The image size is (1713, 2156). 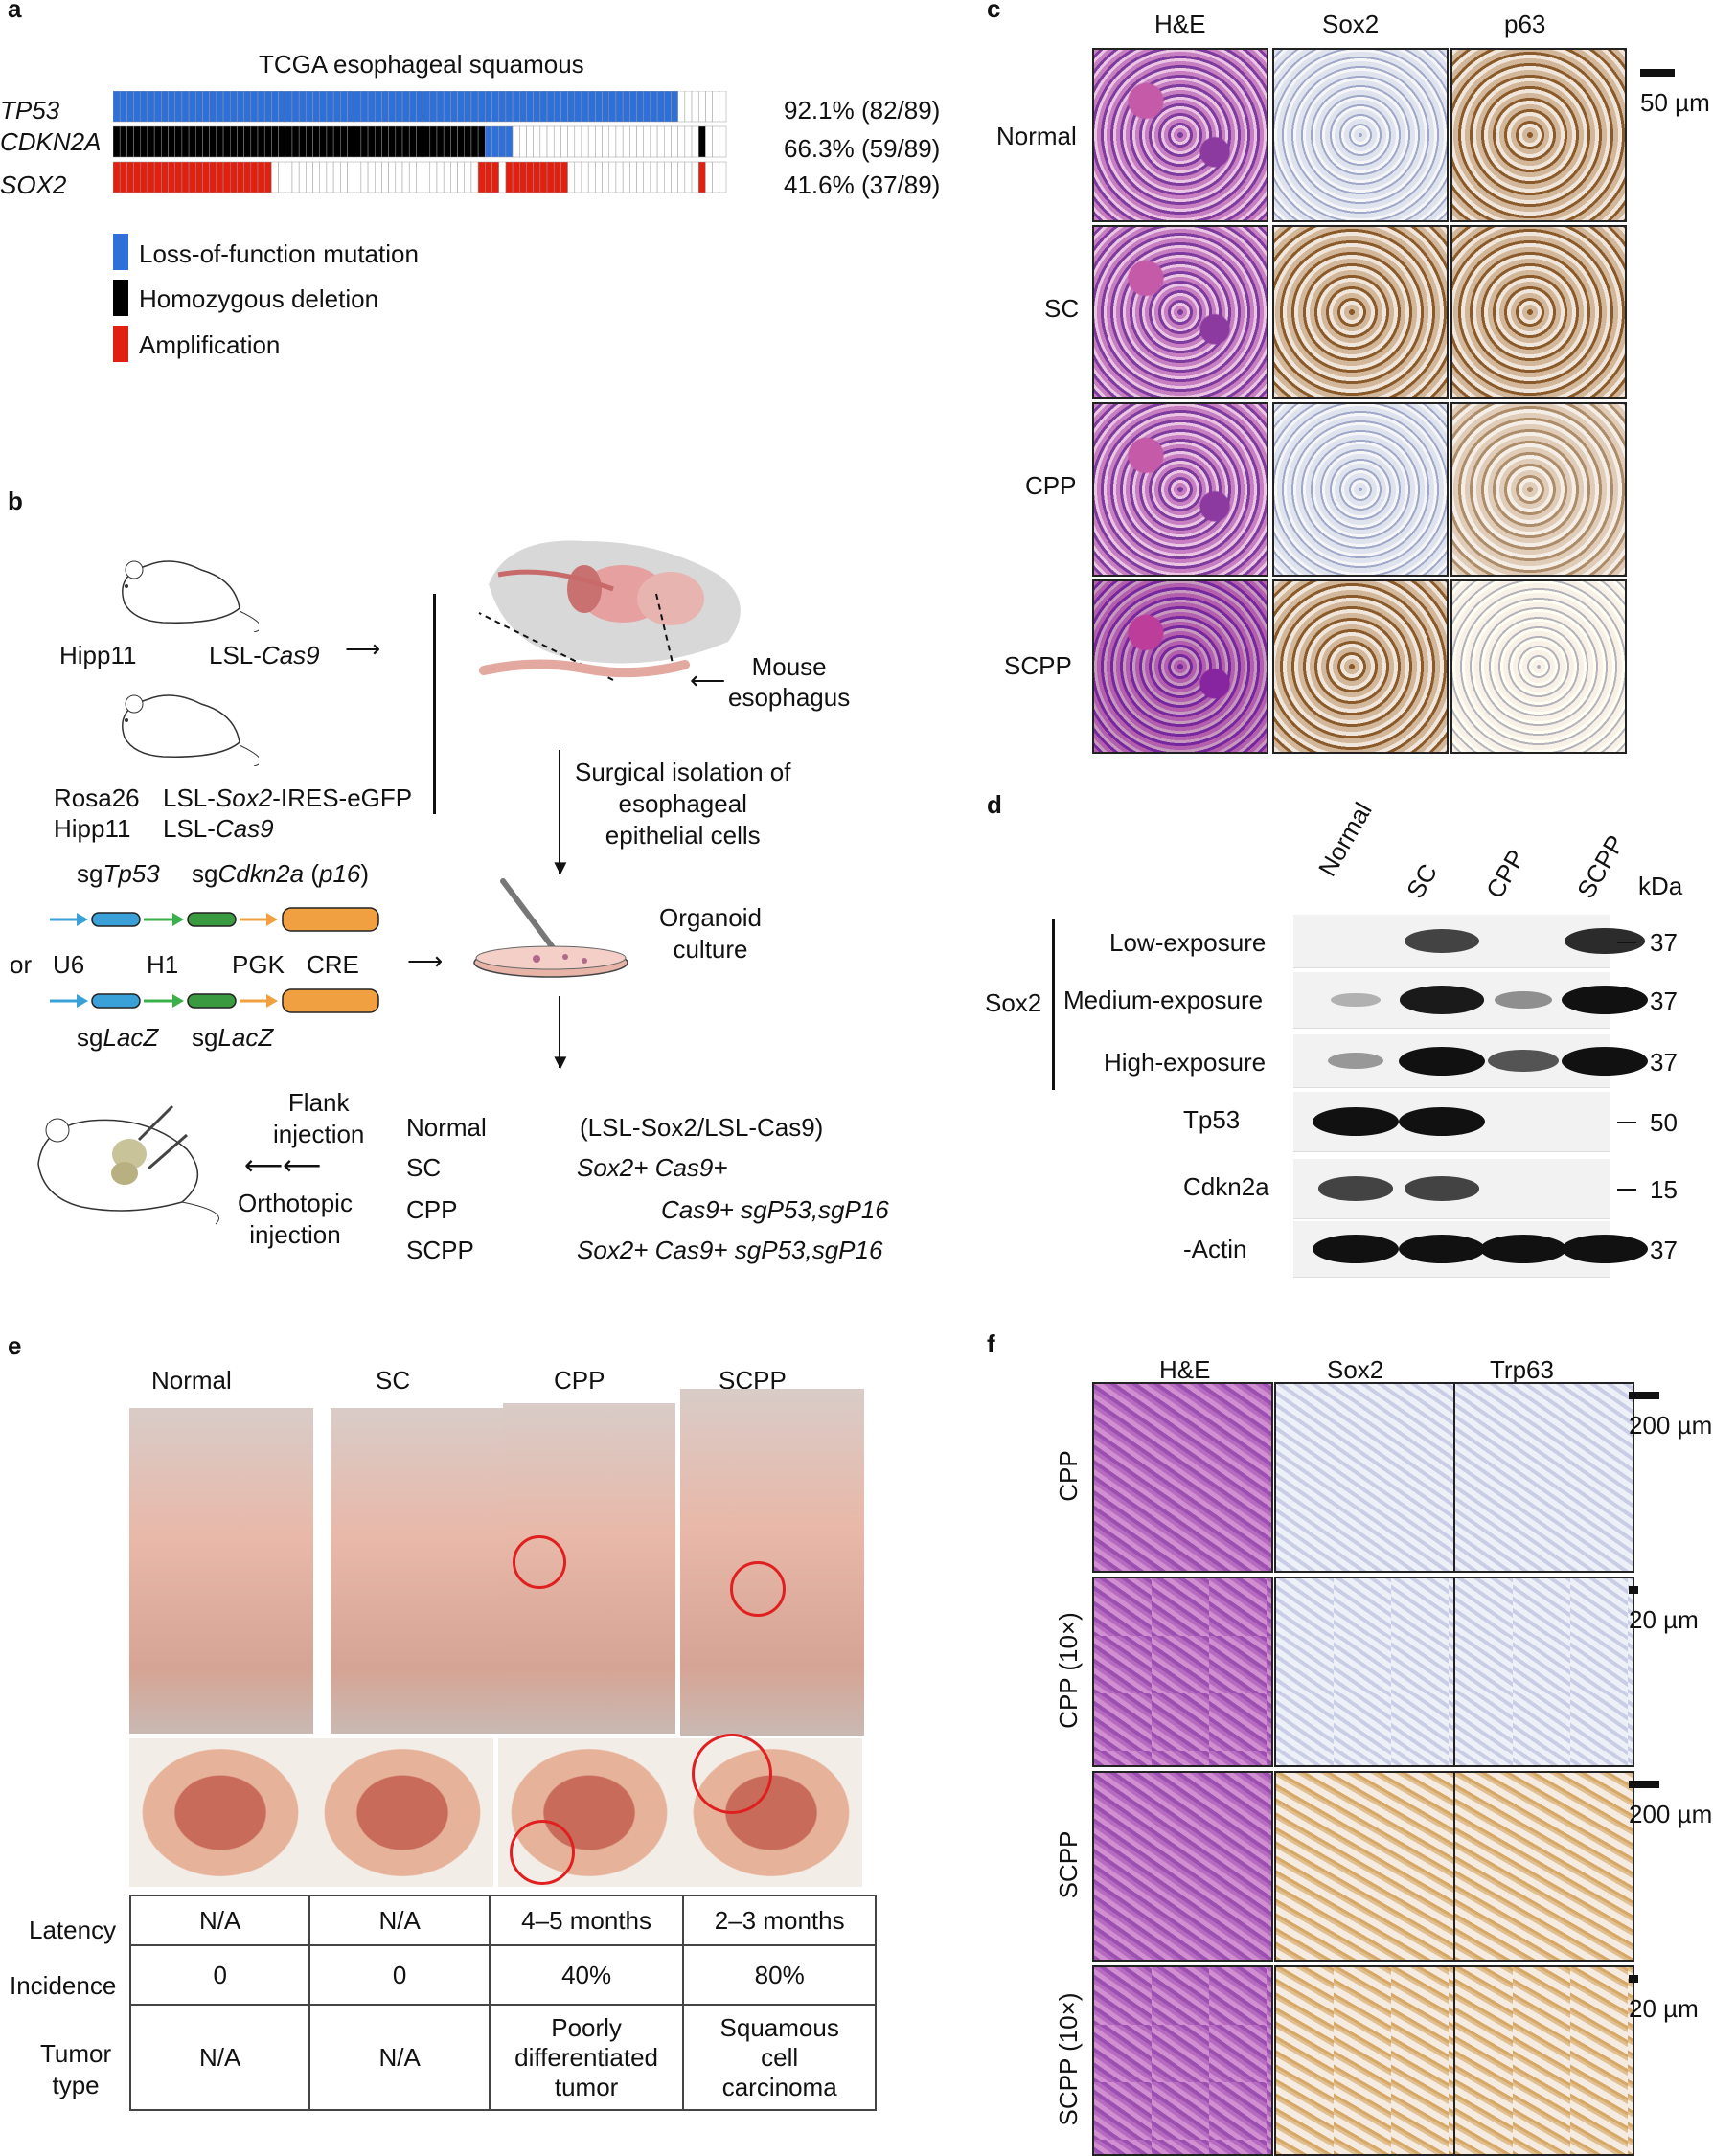 I want to click on esophagus-arrow: ⟵, so click(x=708, y=680).